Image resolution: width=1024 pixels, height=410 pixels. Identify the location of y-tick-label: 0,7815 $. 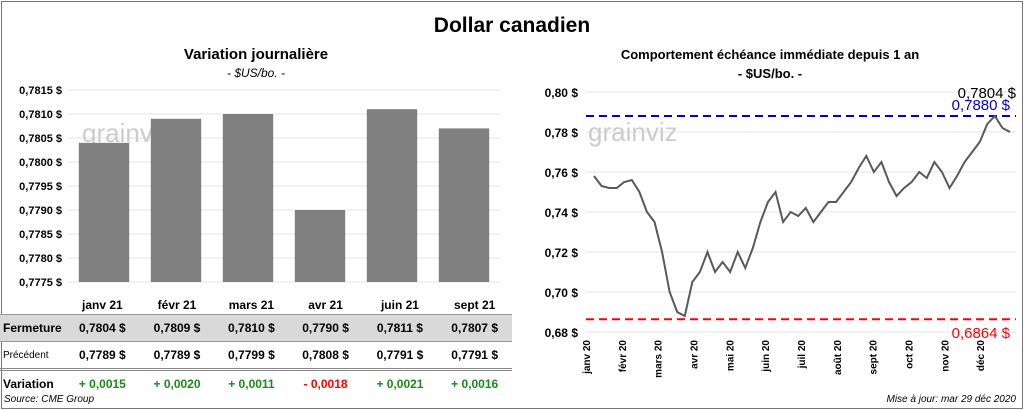
(40, 91).